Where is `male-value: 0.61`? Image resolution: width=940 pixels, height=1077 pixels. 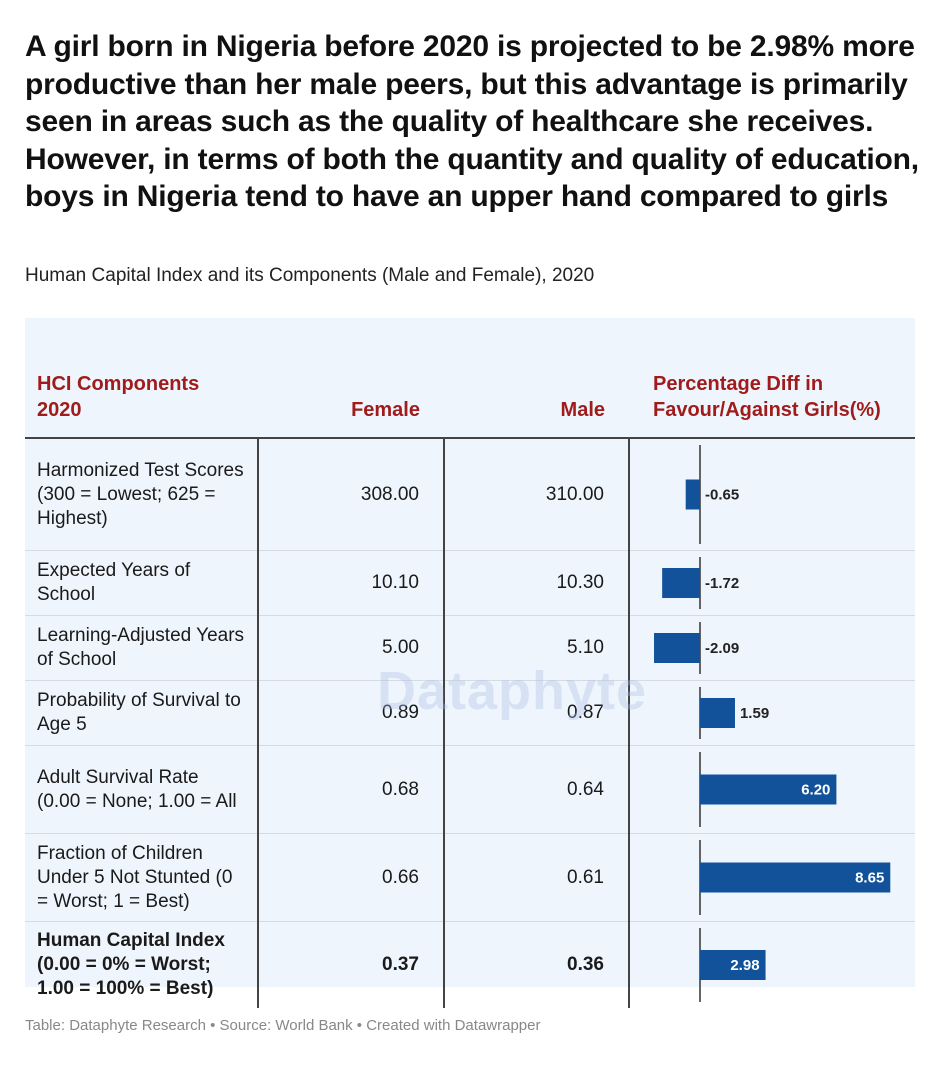 male-value: 0.61 is located at coordinates (536, 877).